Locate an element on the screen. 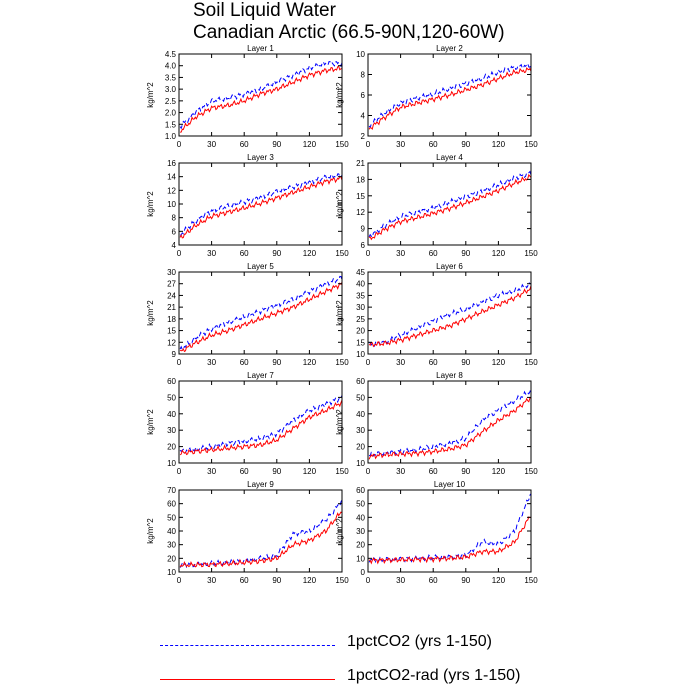 This screenshot has height=700, width=700. y-tick-label: 21 is located at coordinates (171, 307).